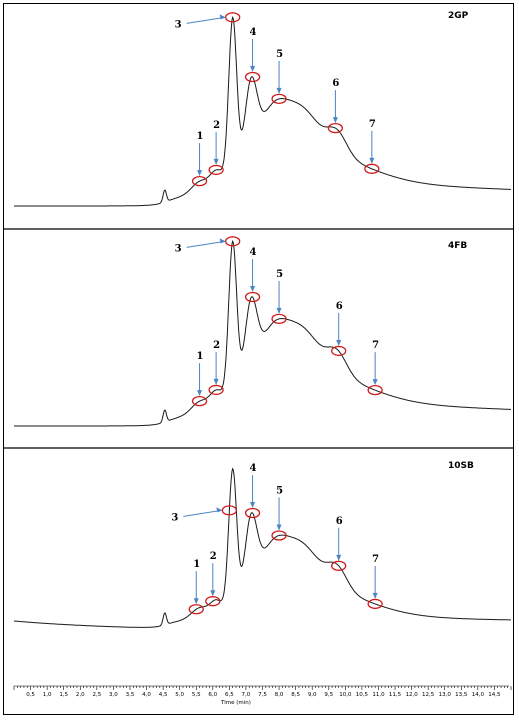 The height and width of the screenshot is (720, 519). I want to click on x-tick-label: 0,5, so click(30, 695).